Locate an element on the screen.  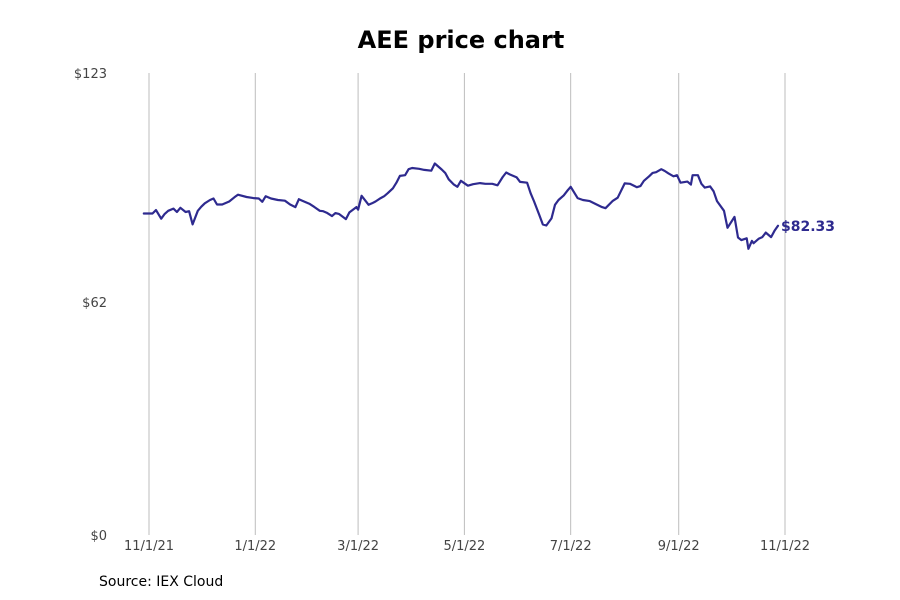
source-note: Source: IEX Cloud is located at coordinates (161, 582).